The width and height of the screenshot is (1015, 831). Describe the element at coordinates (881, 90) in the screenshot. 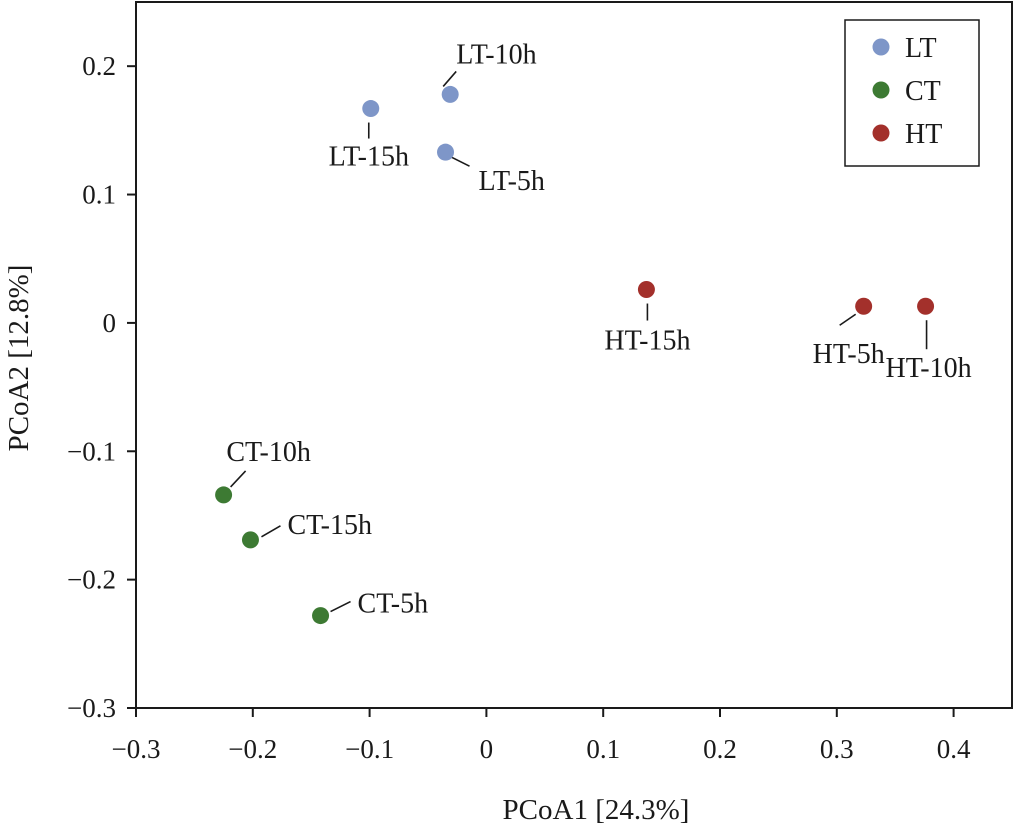

I see `legend-marker-ct` at that location.